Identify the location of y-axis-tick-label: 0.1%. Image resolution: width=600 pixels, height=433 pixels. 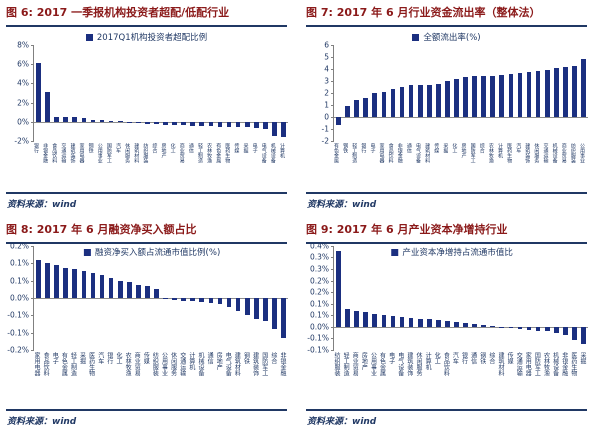
(19, 280).